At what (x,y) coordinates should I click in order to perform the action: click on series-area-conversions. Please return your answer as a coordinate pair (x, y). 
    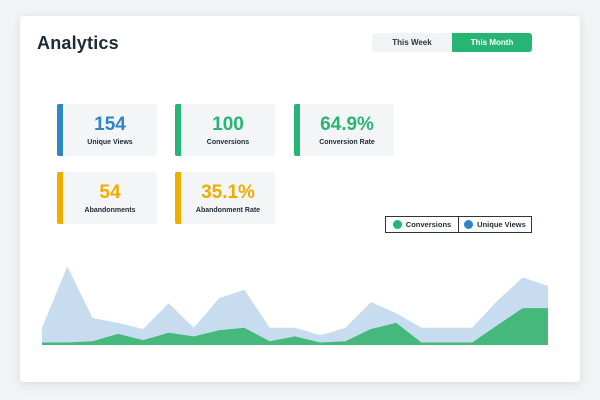
    Looking at the image, I should click on (295, 326).